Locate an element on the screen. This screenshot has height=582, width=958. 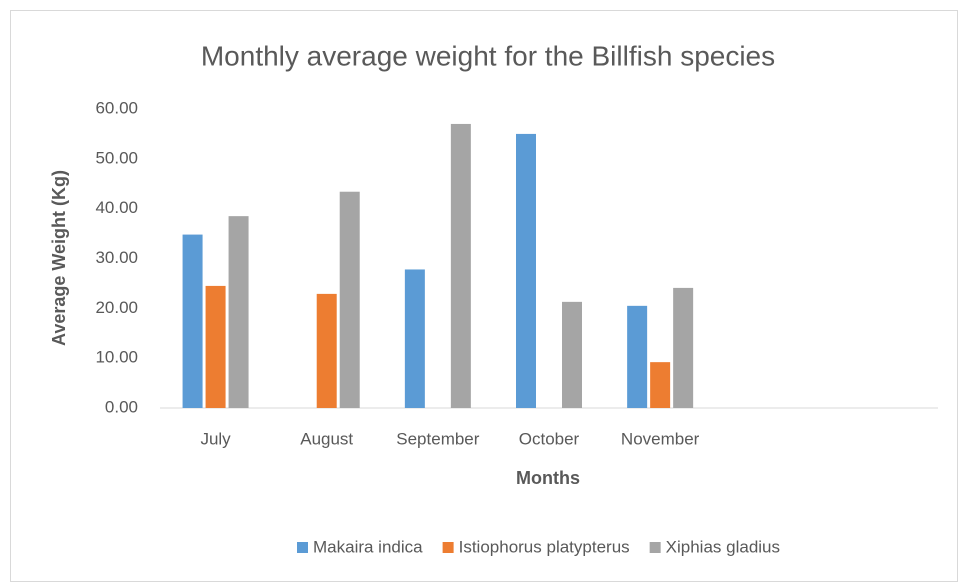
legend-label: Istiophorus platypterus is located at coordinates (544, 546).